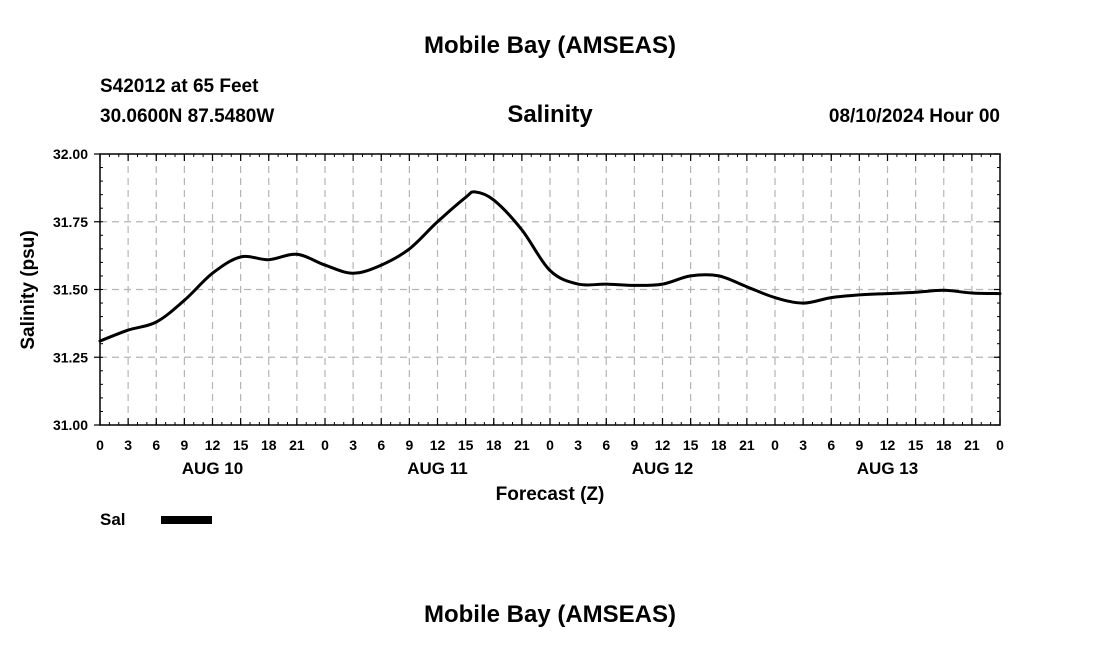 The image size is (1100, 650). What do you see at coordinates (113, 519) in the screenshot?
I see `legend-label: Sal` at bounding box center [113, 519].